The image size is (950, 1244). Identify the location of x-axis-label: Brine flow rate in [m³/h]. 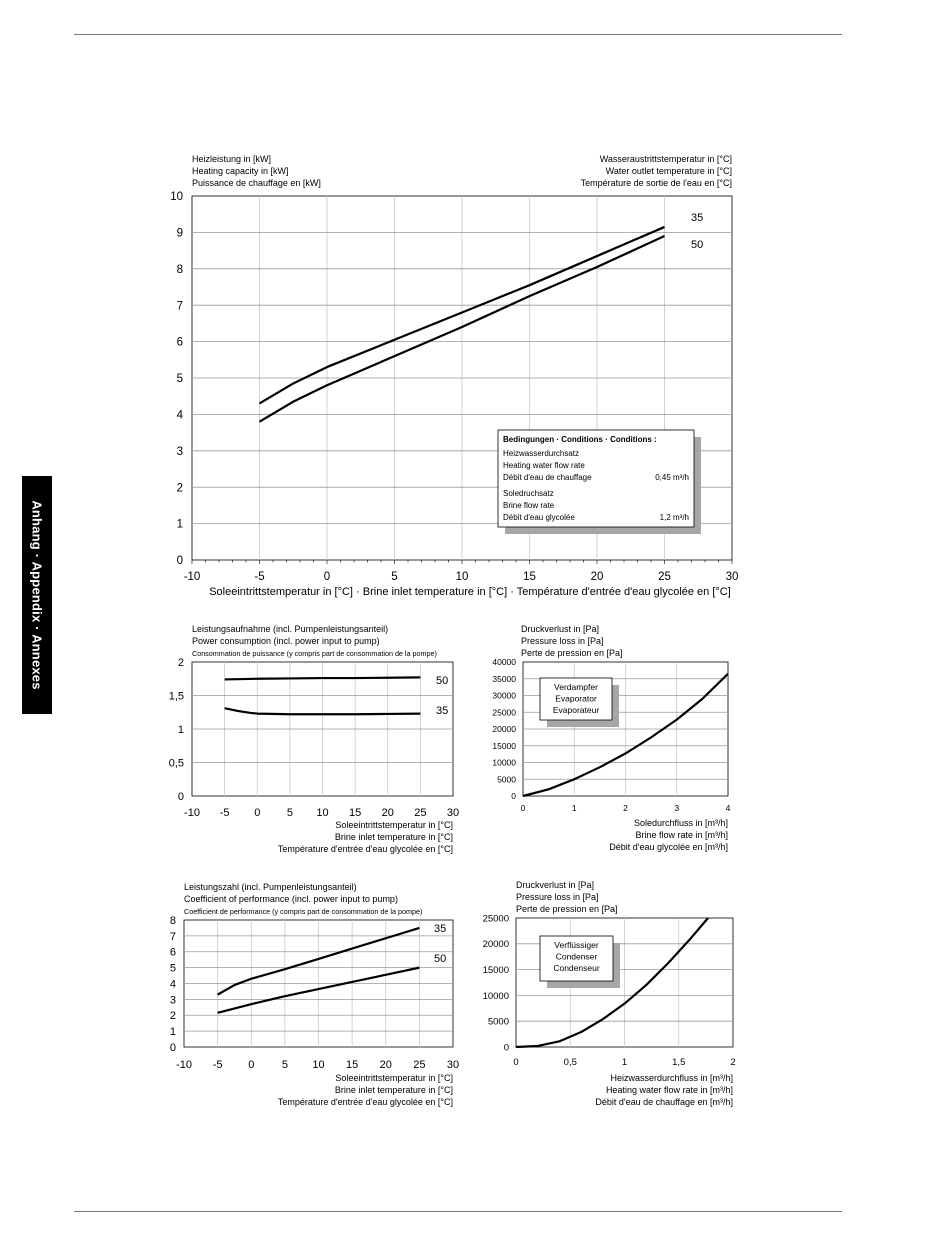
(681, 835).